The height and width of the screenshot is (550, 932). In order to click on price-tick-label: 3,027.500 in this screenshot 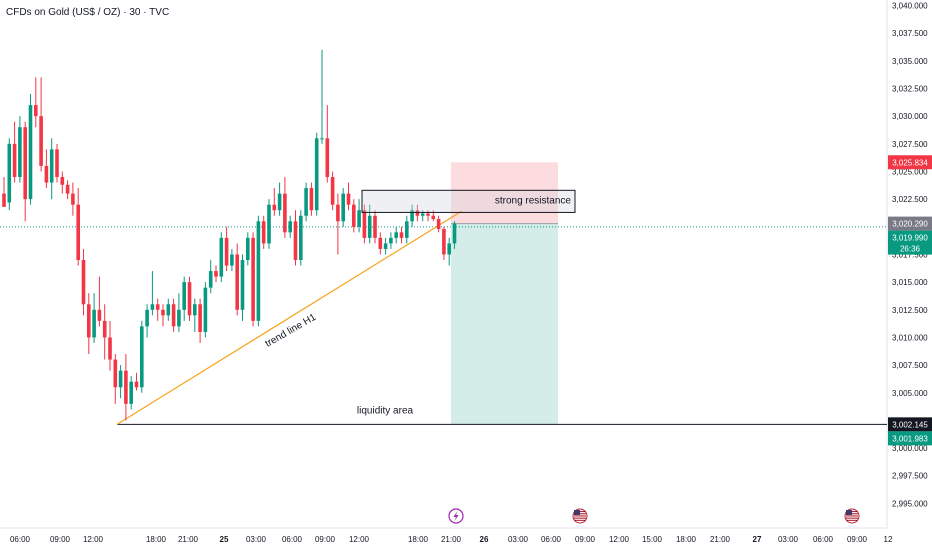, I will do `click(910, 144)`.